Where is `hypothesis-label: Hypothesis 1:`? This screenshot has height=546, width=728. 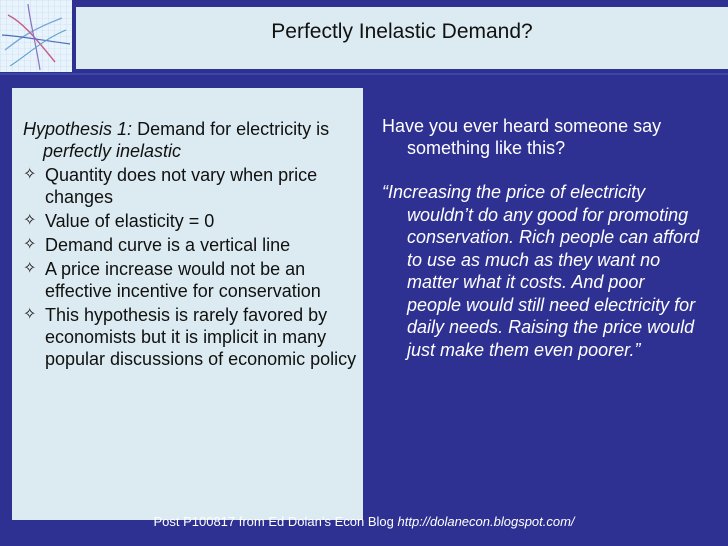
hypothesis-label: Hypothesis 1: is located at coordinates (78, 129).